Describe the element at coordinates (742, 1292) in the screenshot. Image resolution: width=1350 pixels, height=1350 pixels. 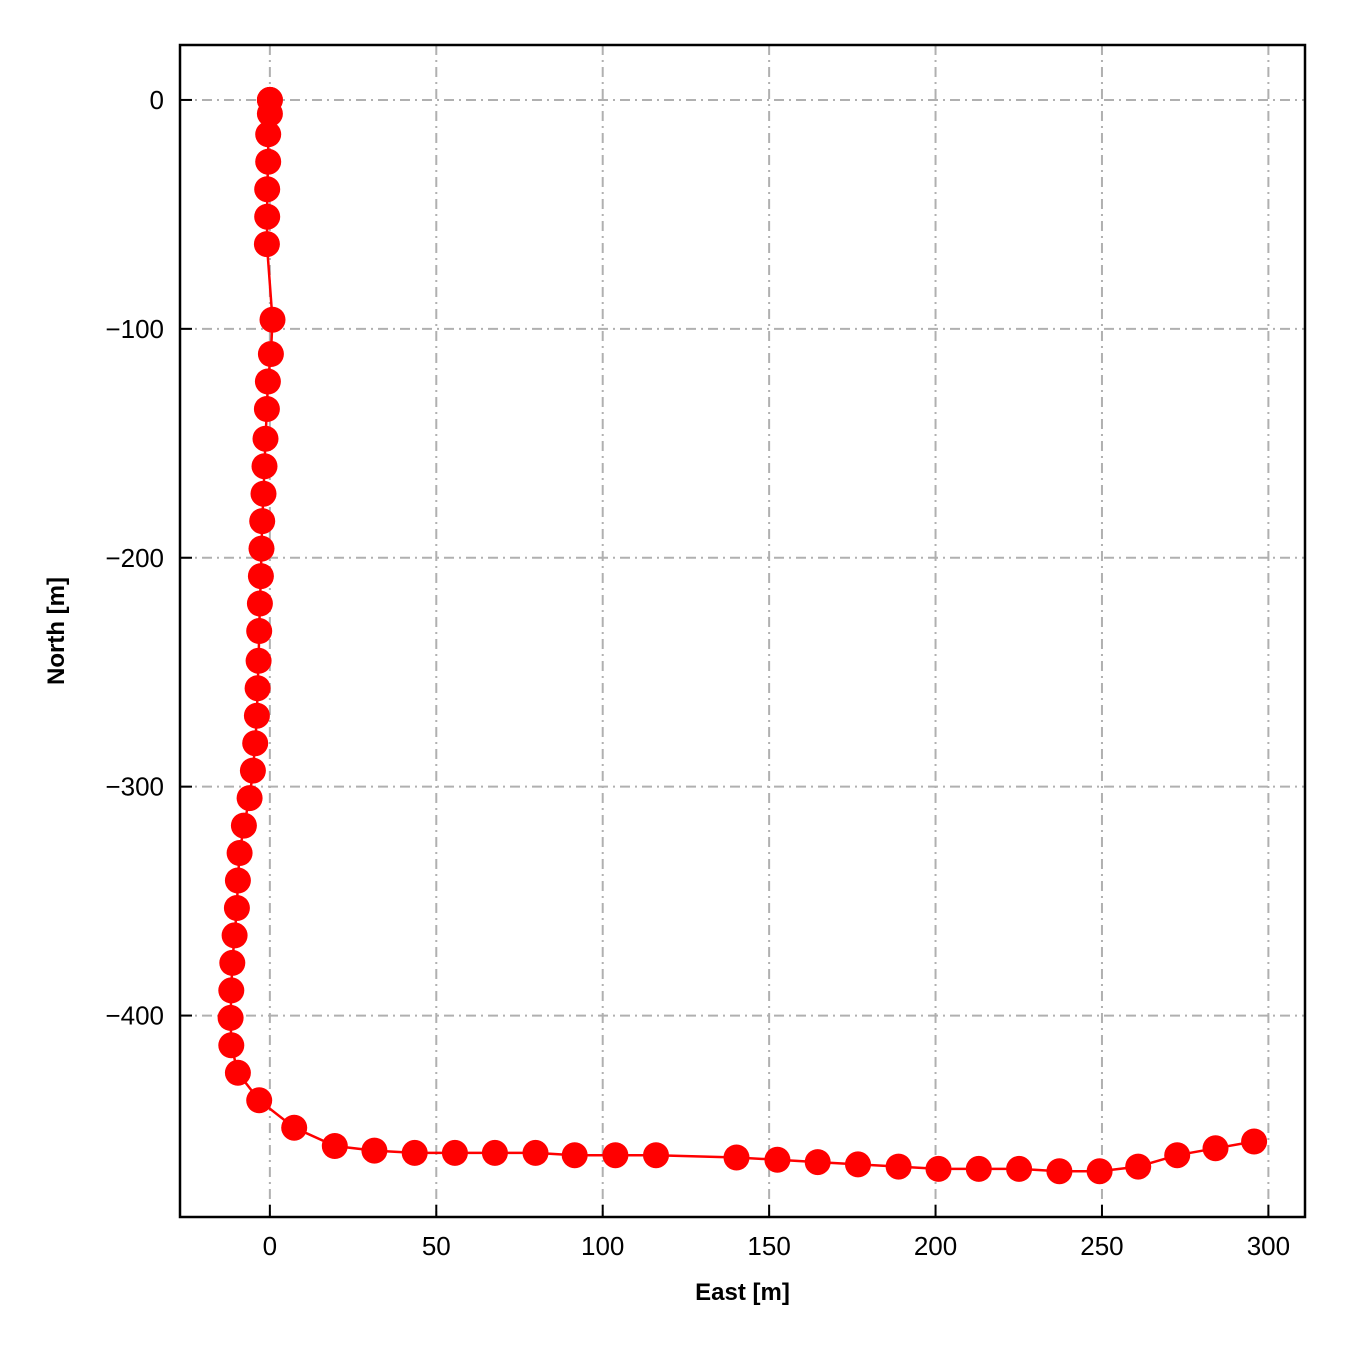
I see `x-axis-label: East [m]` at that location.